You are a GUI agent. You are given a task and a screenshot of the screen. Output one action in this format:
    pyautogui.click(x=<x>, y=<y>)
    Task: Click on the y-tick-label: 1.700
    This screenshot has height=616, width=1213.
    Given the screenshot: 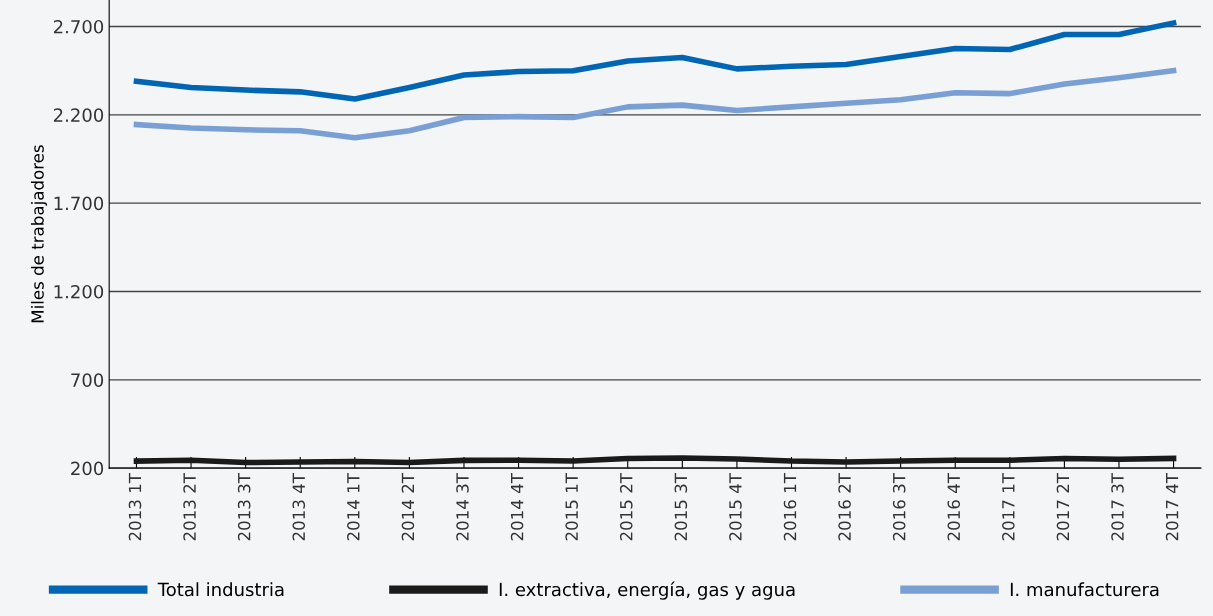 What is the action you would take?
    pyautogui.click(x=79, y=203)
    